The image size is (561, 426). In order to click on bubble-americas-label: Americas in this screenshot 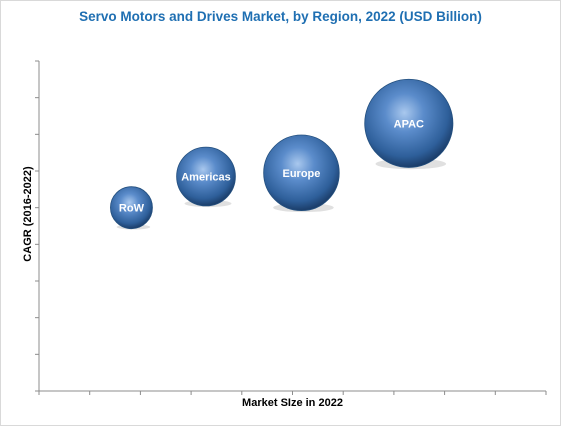, I will do `click(206, 178)`.